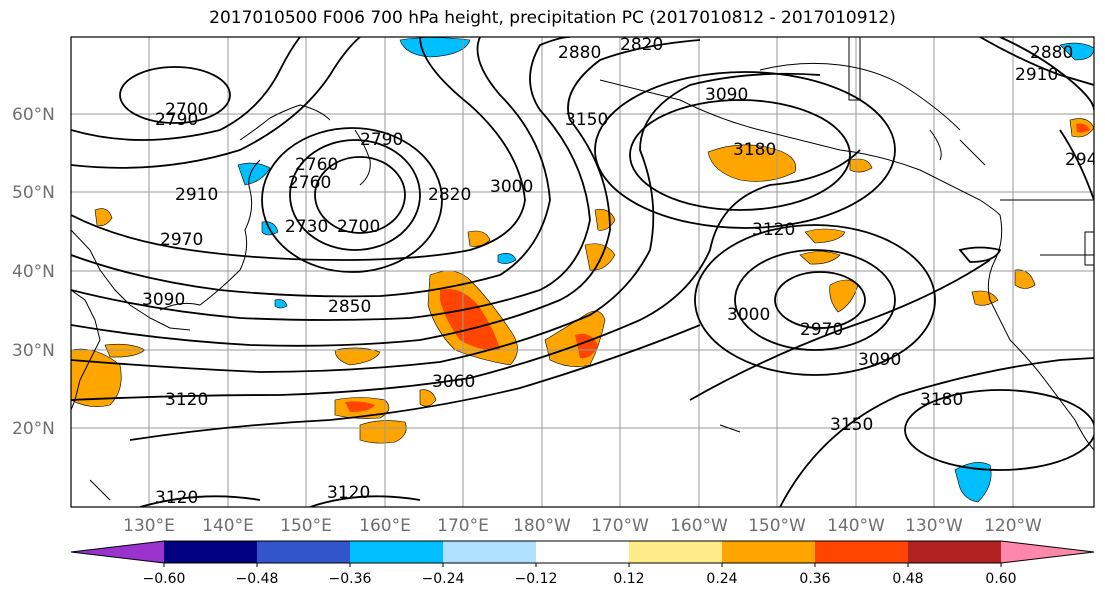  I want to click on latitude-labels: 60°N 50°N 40°N 30°N 20°N, so click(33, 272).